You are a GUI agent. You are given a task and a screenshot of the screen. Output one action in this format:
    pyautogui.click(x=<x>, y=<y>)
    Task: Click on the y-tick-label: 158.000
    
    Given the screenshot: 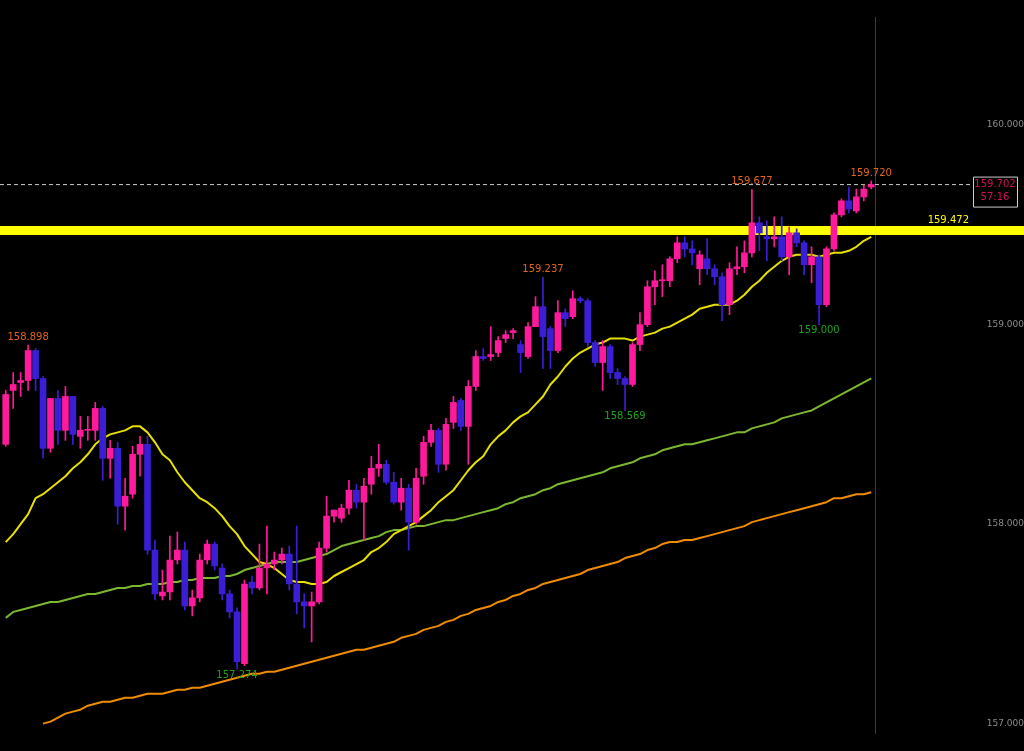 What is the action you would take?
    pyautogui.click(x=1005, y=523)
    